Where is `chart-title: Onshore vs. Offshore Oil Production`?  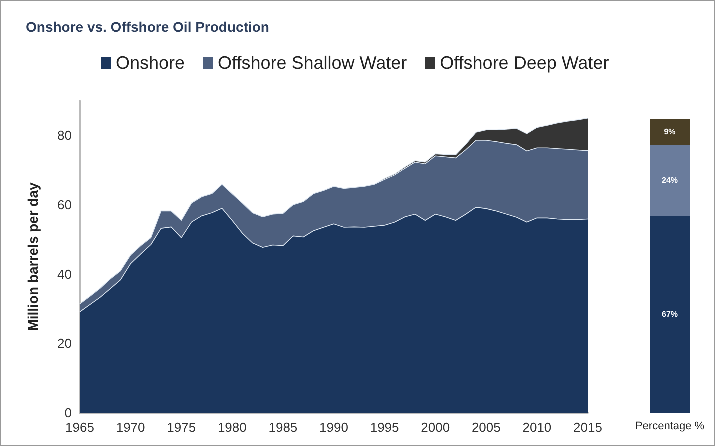 chart-title: Onshore vs. Offshore Oil Production is located at coordinates (148, 27).